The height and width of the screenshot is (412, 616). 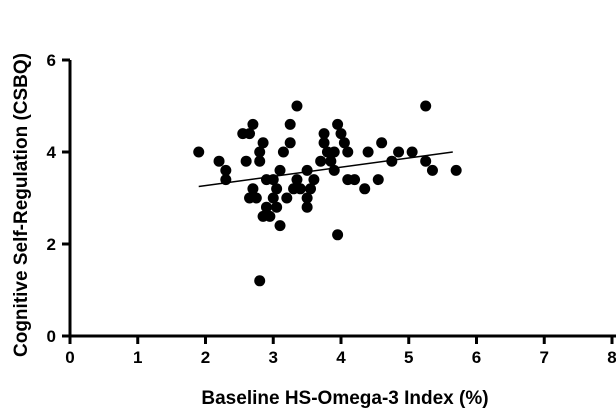 What do you see at coordinates (51, 60) in the screenshot?
I see `y-tick-label: 6` at bounding box center [51, 60].